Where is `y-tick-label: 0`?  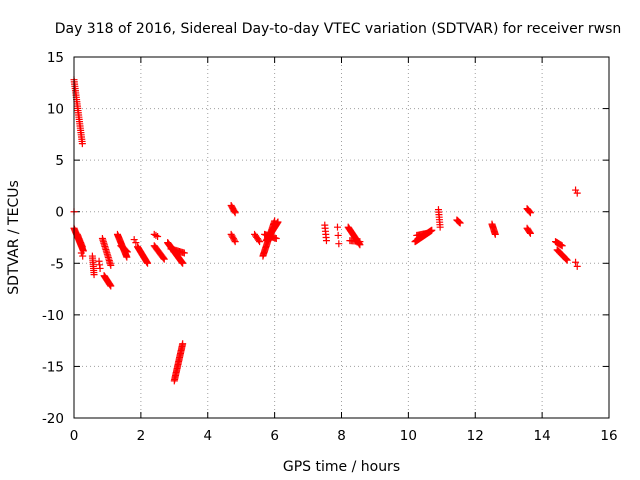
y-tick-label: 0 is located at coordinates (59, 213).